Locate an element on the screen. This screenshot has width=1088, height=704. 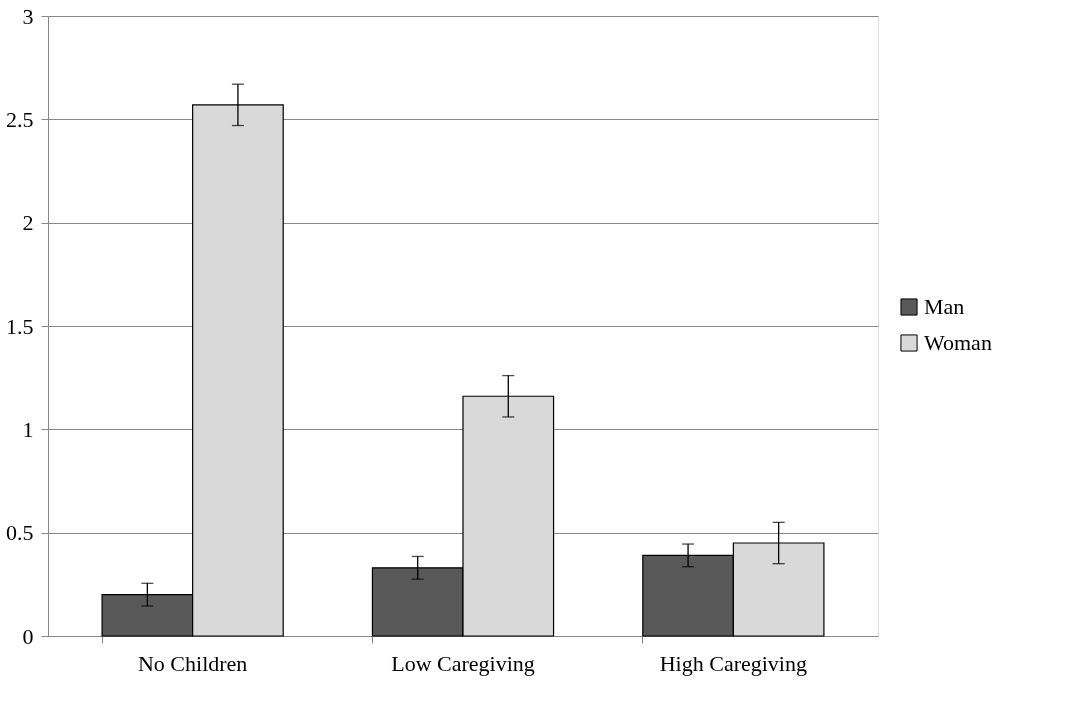
x-tick-label: High Caregiving is located at coordinates (733, 663).